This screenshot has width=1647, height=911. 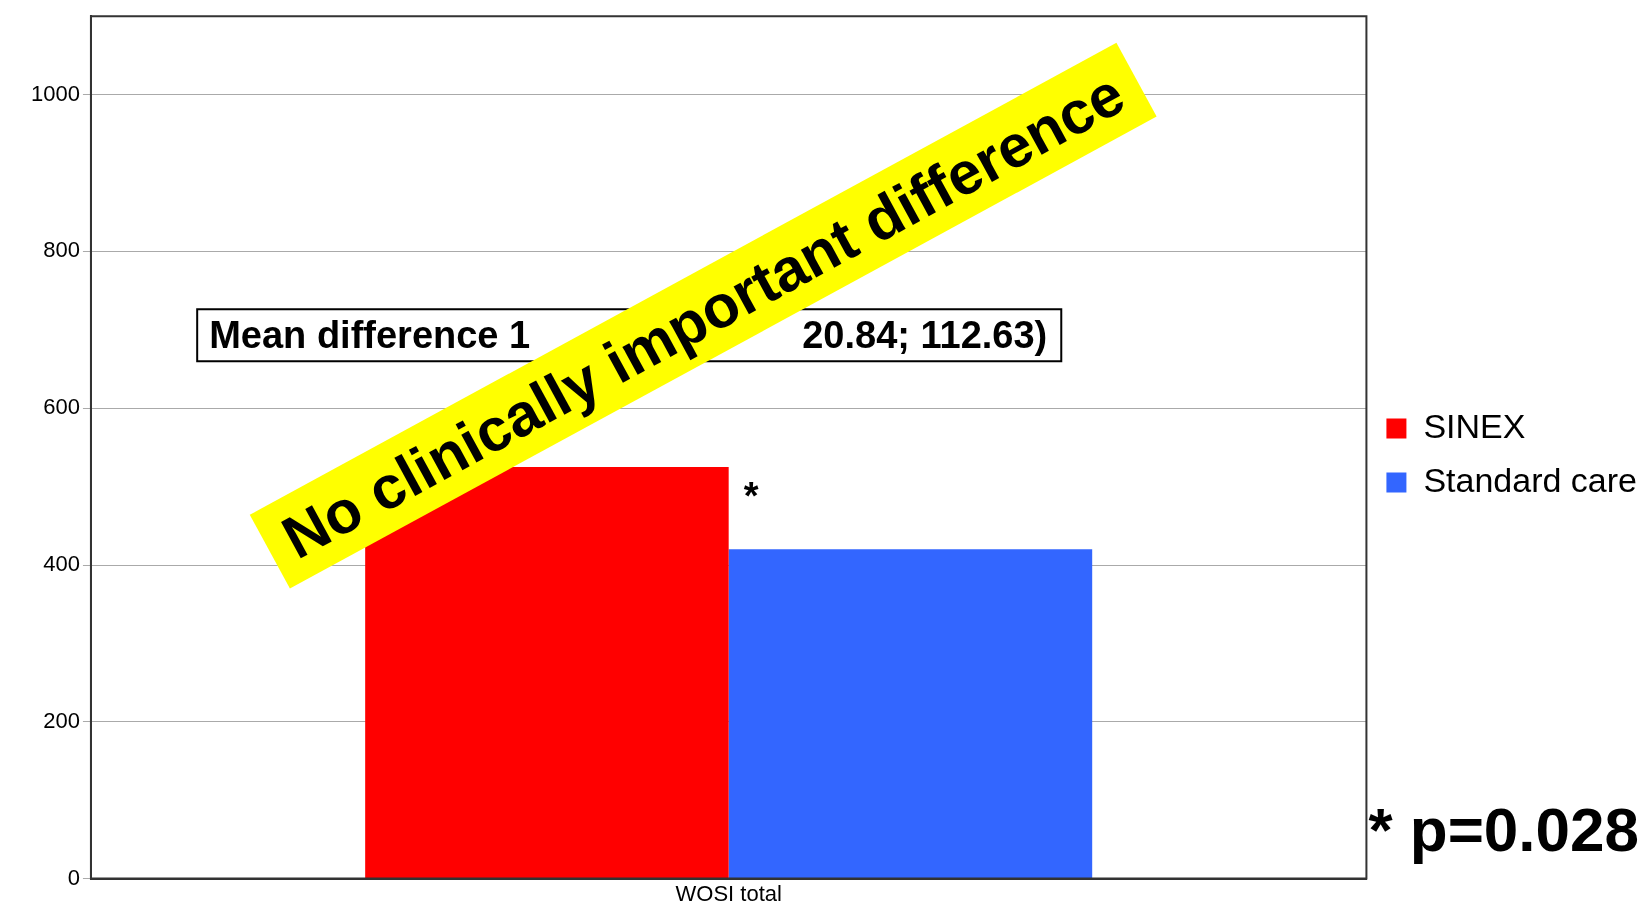 I want to click on text: * p=0.028, so click(x=1503, y=829).